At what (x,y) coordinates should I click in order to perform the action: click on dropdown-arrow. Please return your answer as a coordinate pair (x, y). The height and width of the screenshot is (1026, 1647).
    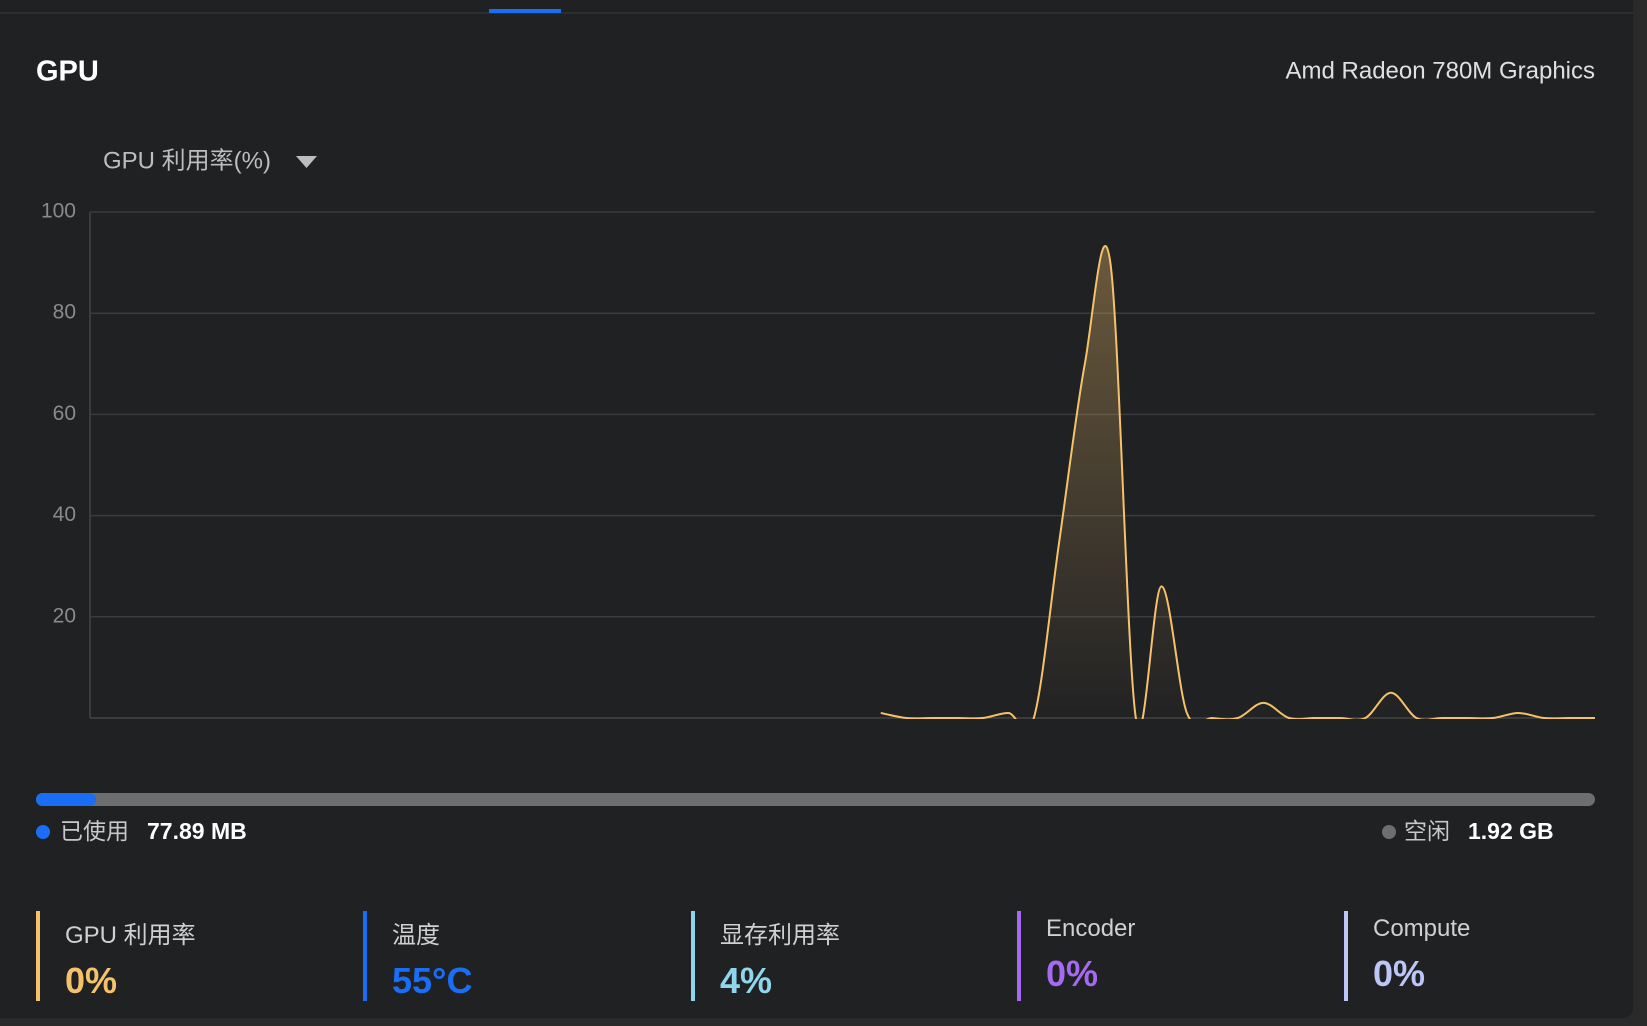
    Looking at the image, I should click on (306, 162).